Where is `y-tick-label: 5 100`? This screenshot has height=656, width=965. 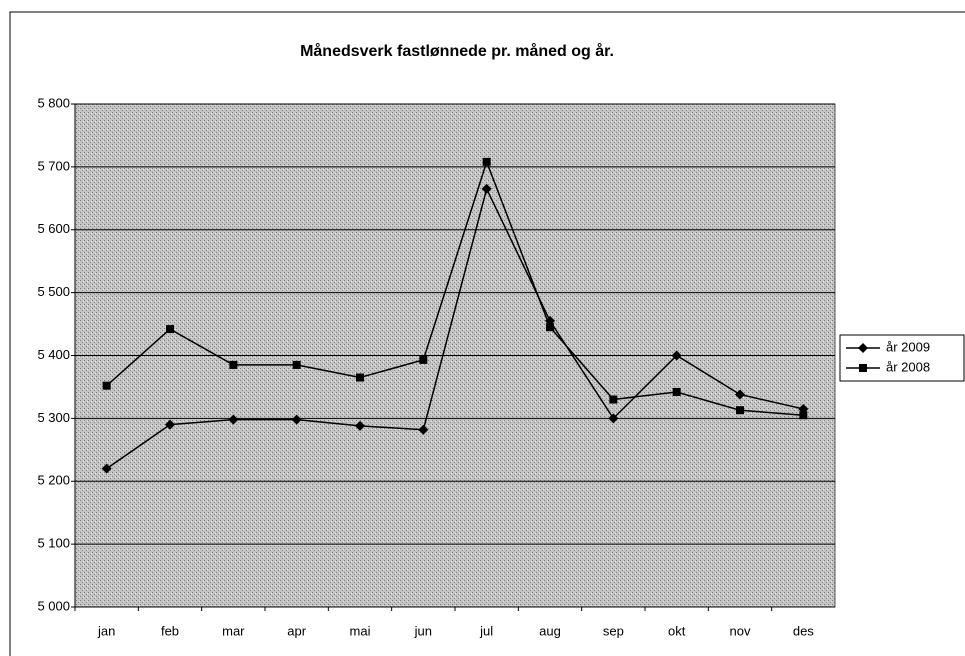
y-tick-label: 5 100 is located at coordinates (53, 543).